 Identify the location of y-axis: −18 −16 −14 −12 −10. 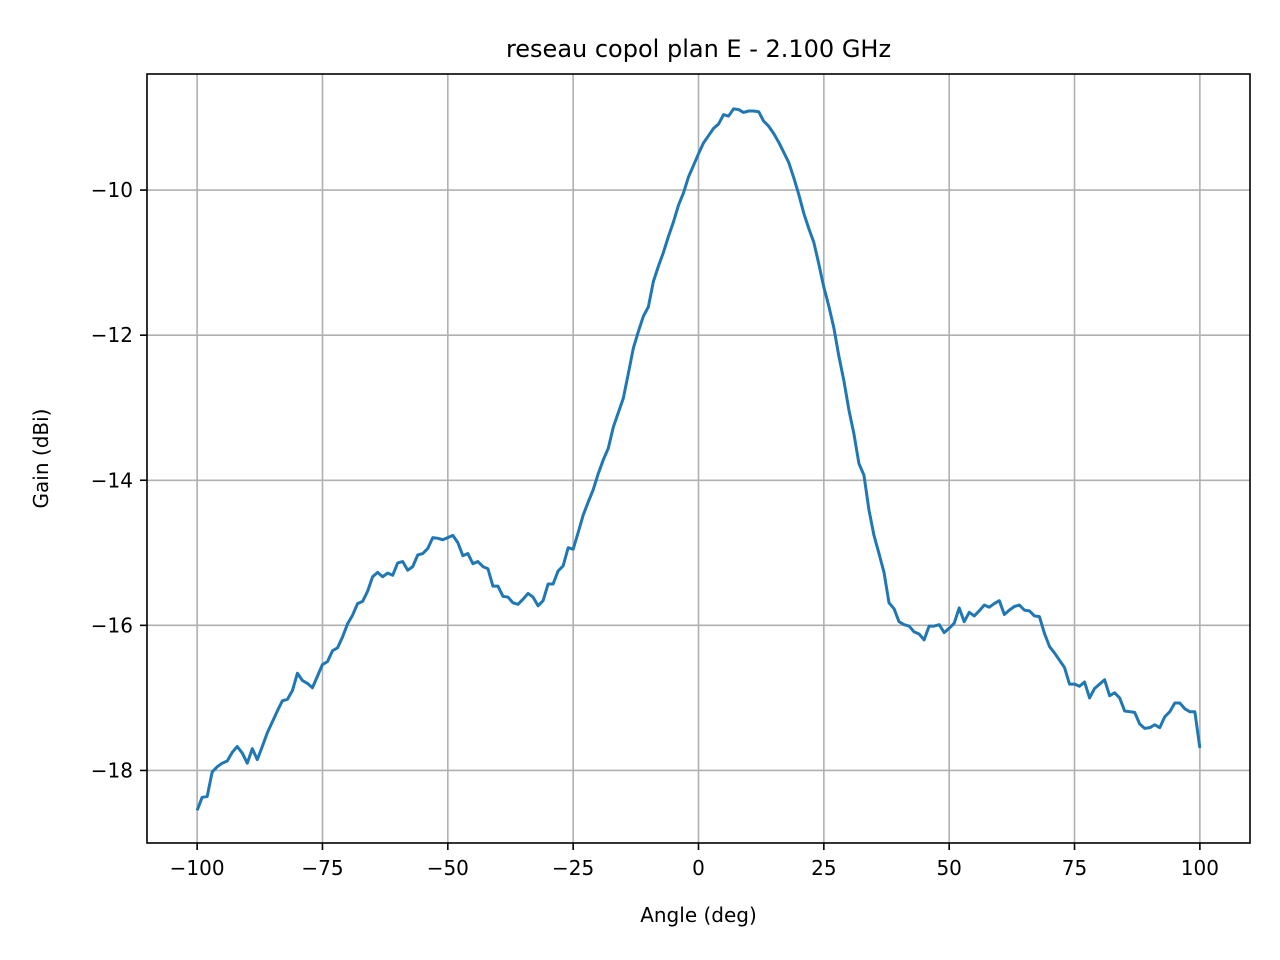
(119, 480).